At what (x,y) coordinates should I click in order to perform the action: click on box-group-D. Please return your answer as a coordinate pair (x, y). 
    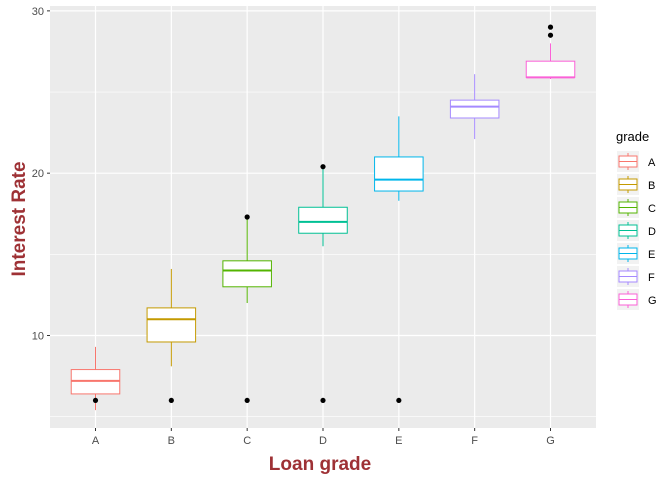
    Looking at the image, I should click on (323, 284).